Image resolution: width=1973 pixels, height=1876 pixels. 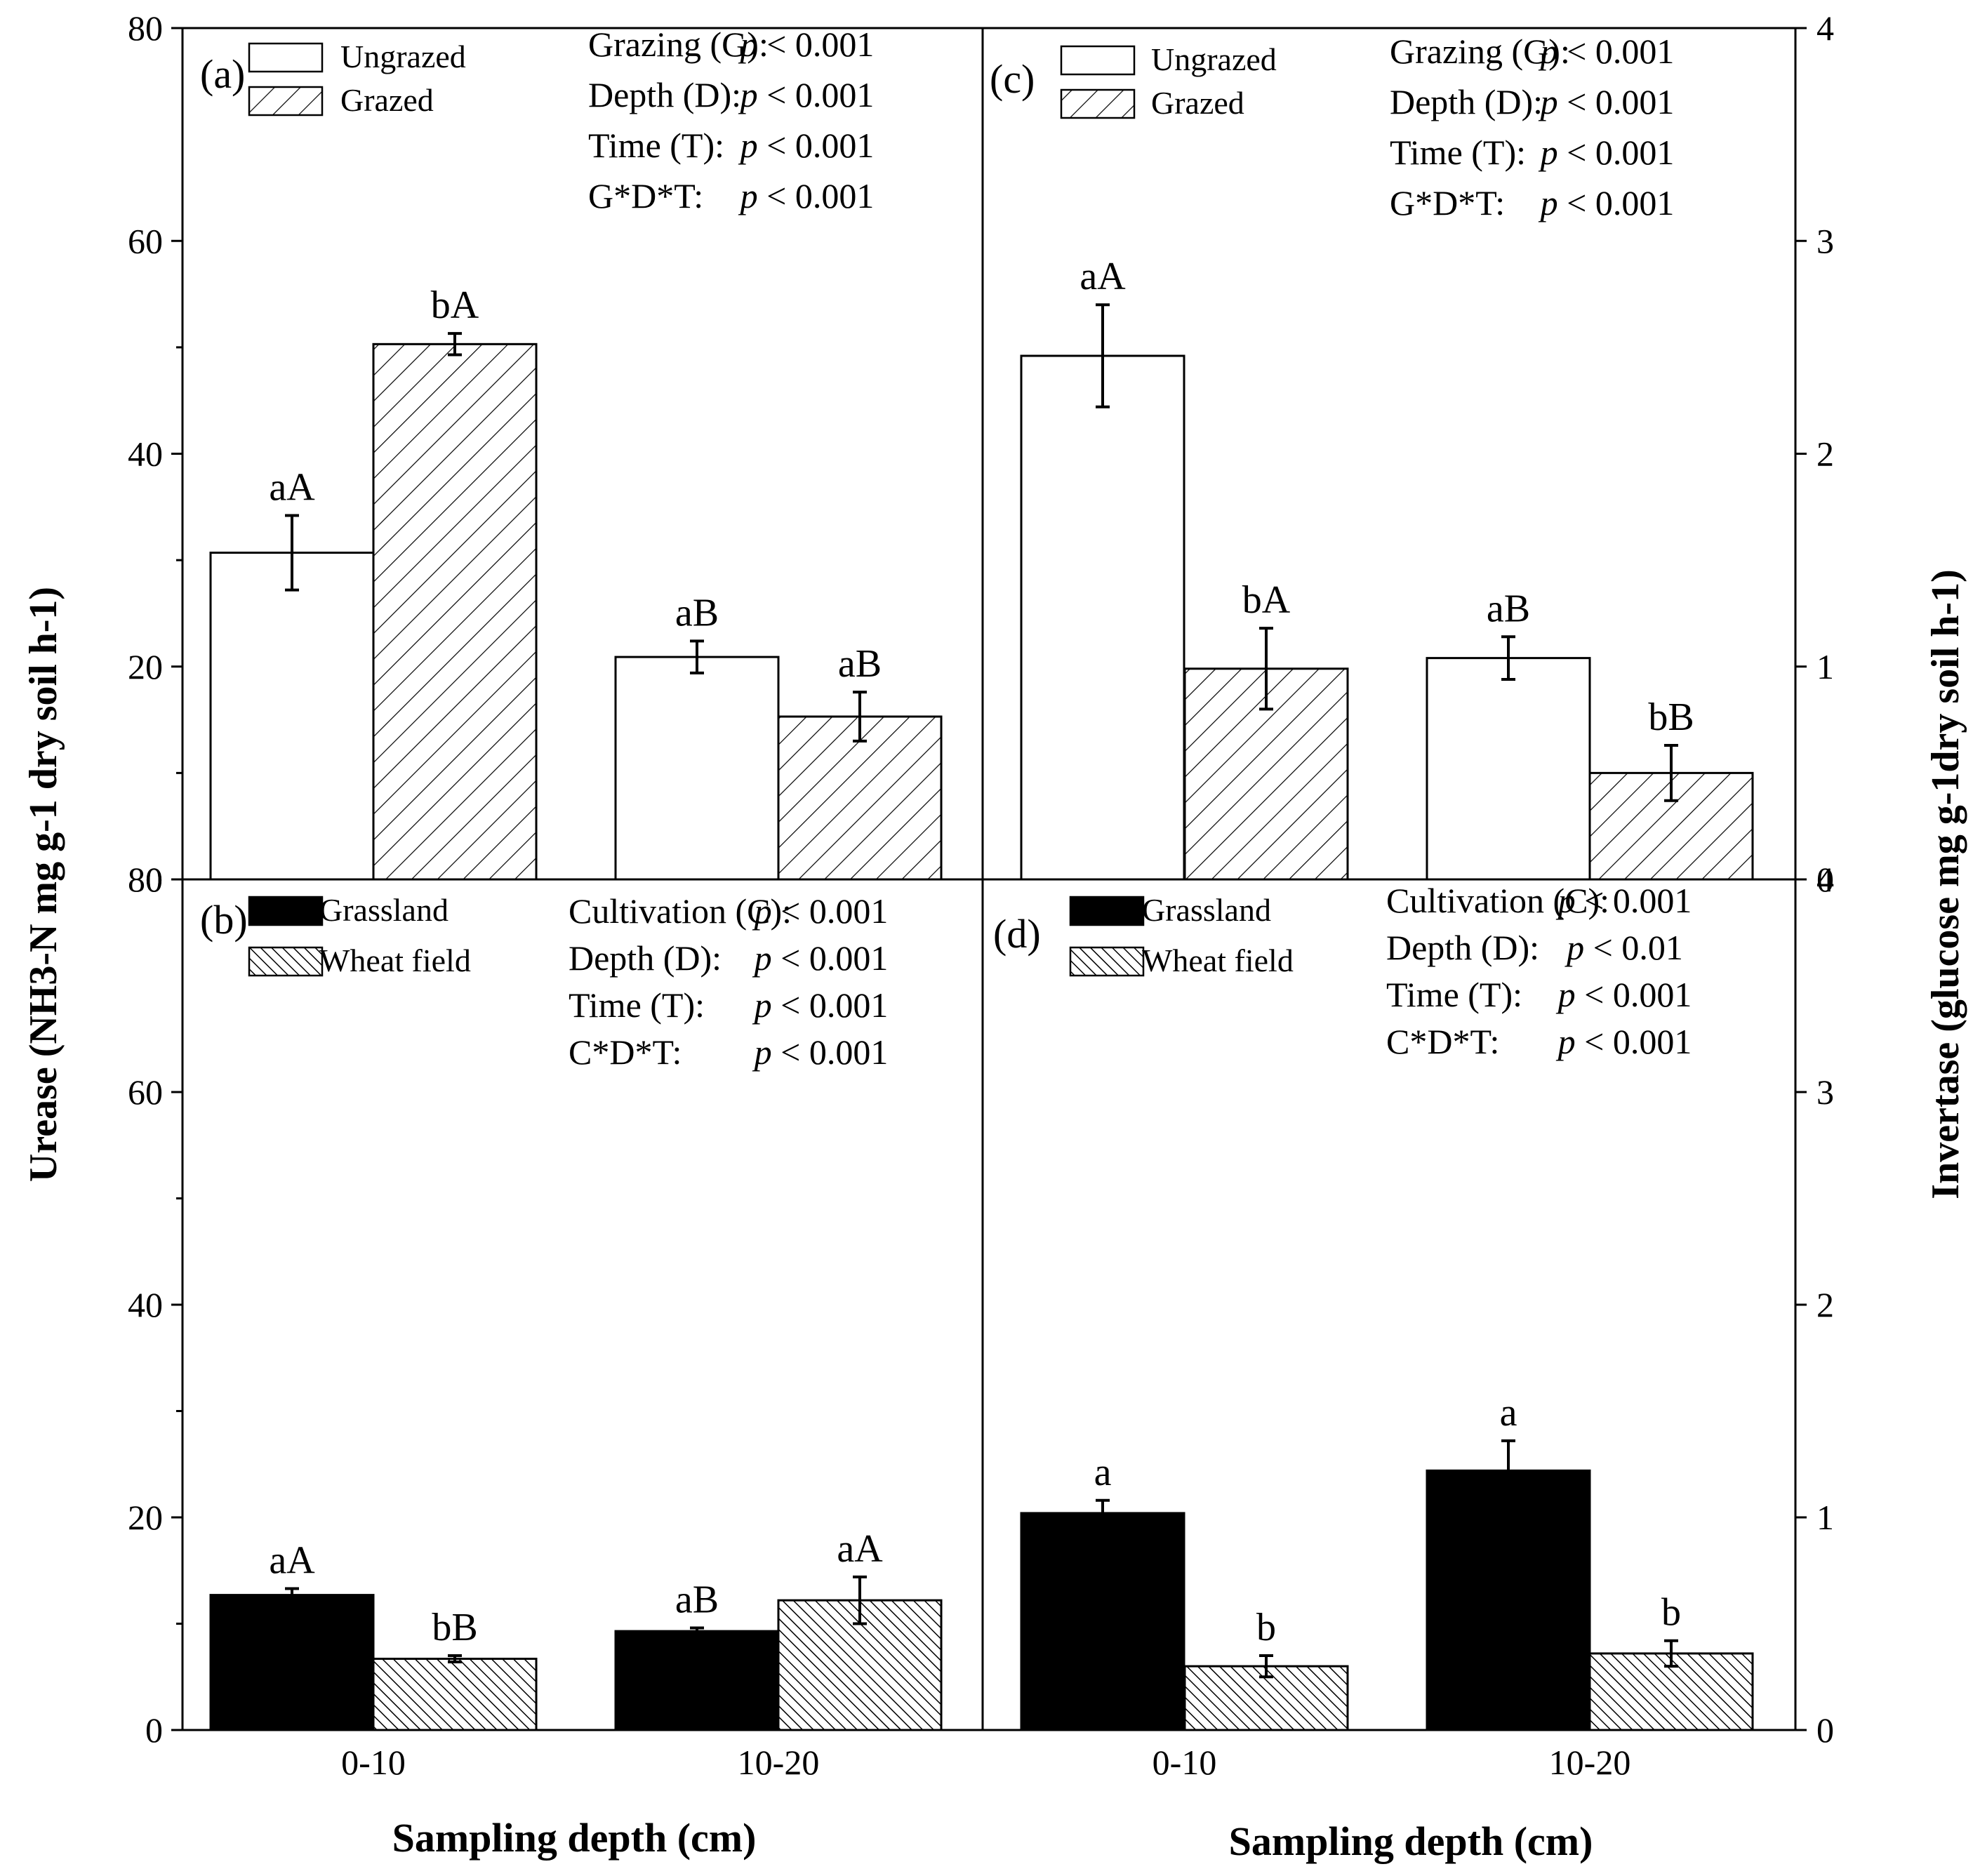 I want to click on panel-a-stat-term: Grazing (G):, so click(x=678, y=44).